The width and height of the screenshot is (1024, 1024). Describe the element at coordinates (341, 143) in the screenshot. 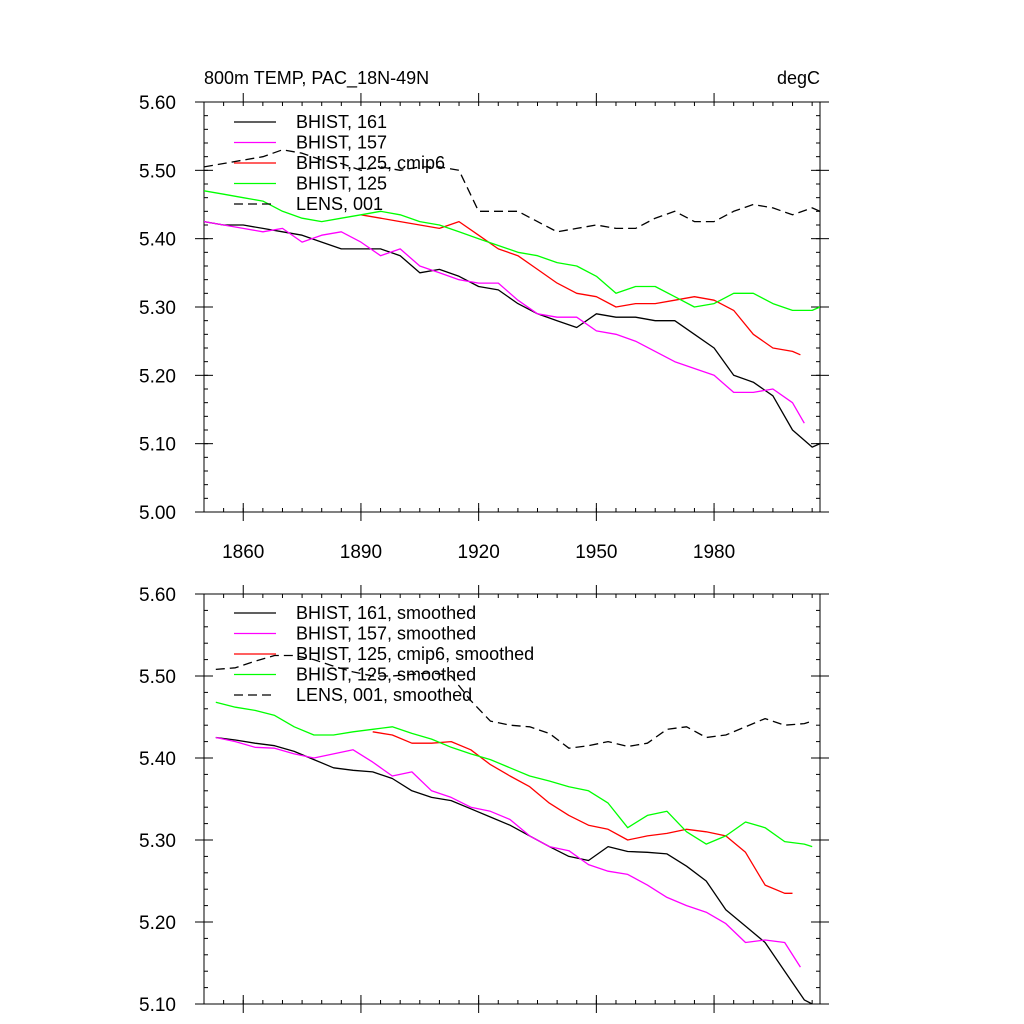

I see `legend-label: BHIST, 157` at that location.